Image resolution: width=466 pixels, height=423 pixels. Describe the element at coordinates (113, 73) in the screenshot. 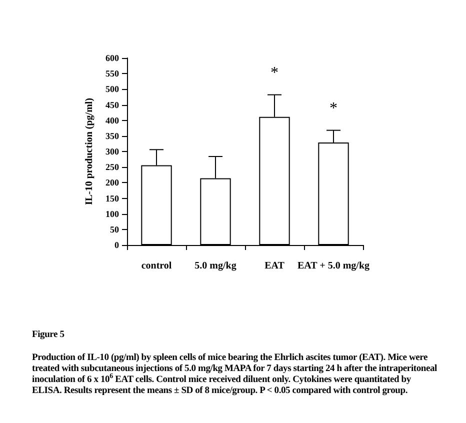

I see `y-tick-label: 550` at that location.